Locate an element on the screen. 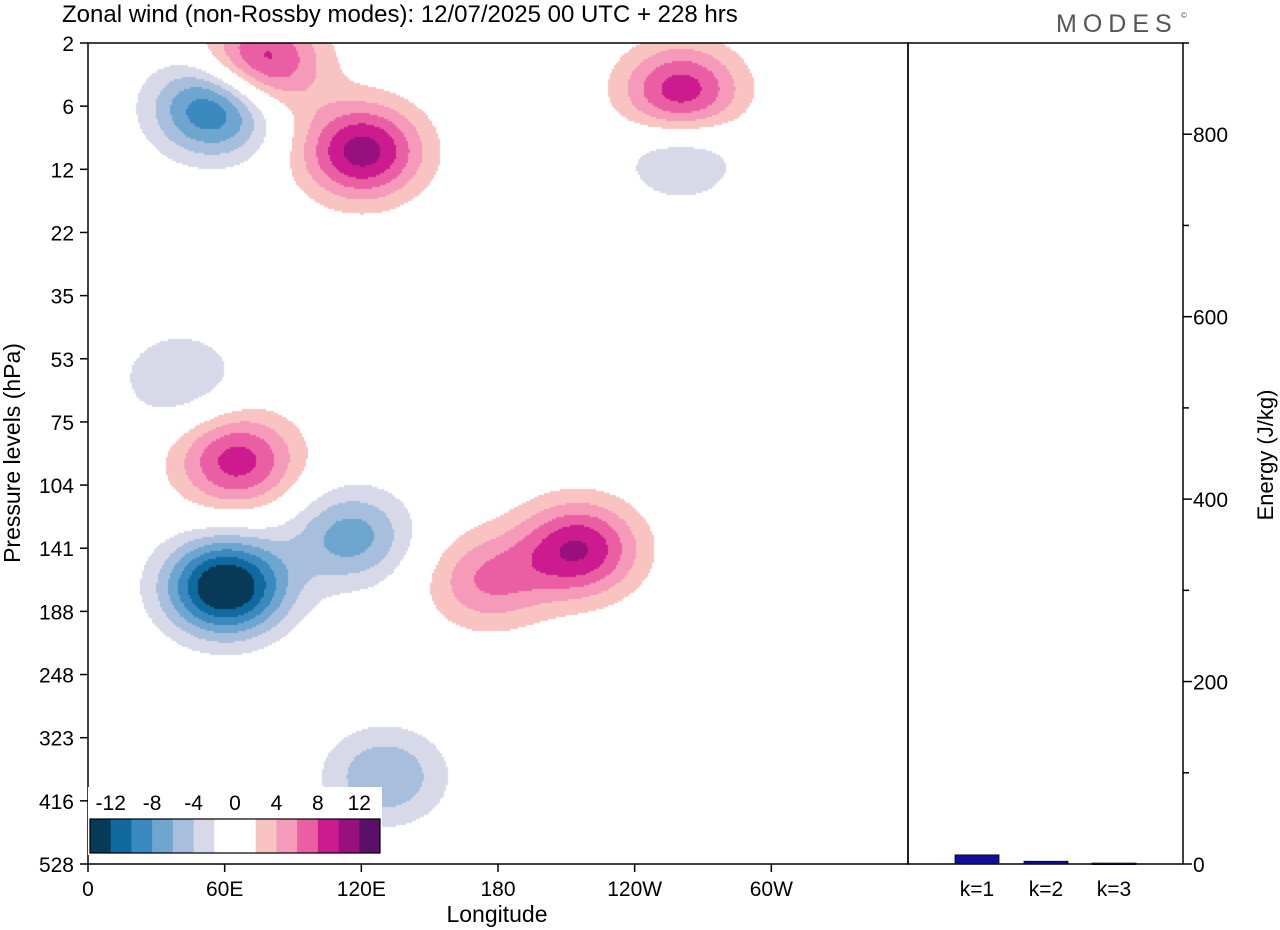 This screenshot has width=1280, height=930. energy-axis-label: Energy (J/kg) is located at coordinates (1265, 455).